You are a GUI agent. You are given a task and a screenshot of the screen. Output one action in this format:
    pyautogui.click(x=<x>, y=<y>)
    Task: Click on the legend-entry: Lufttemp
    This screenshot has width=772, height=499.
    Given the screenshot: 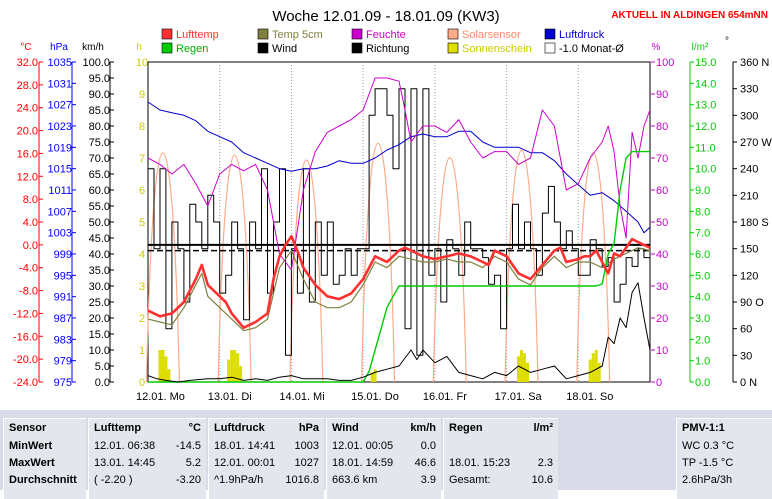 What is the action you would take?
    pyautogui.click(x=197, y=35)
    